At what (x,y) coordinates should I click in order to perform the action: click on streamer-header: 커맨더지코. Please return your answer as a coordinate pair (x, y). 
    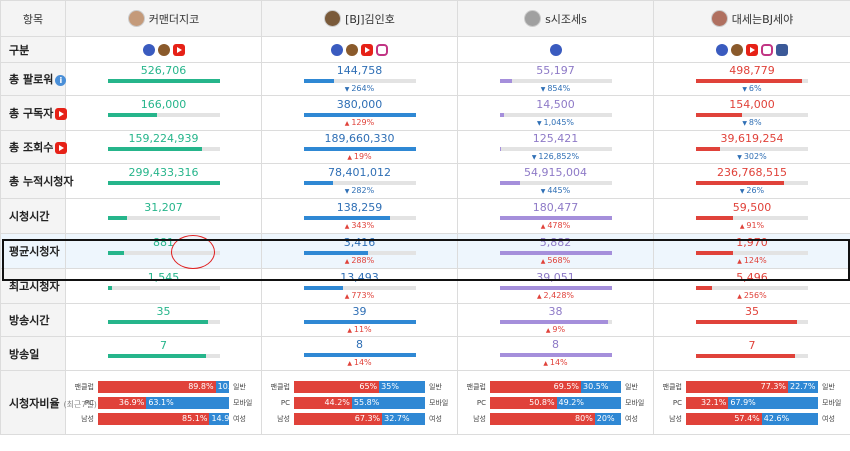
    Looking at the image, I should click on (163, 18).